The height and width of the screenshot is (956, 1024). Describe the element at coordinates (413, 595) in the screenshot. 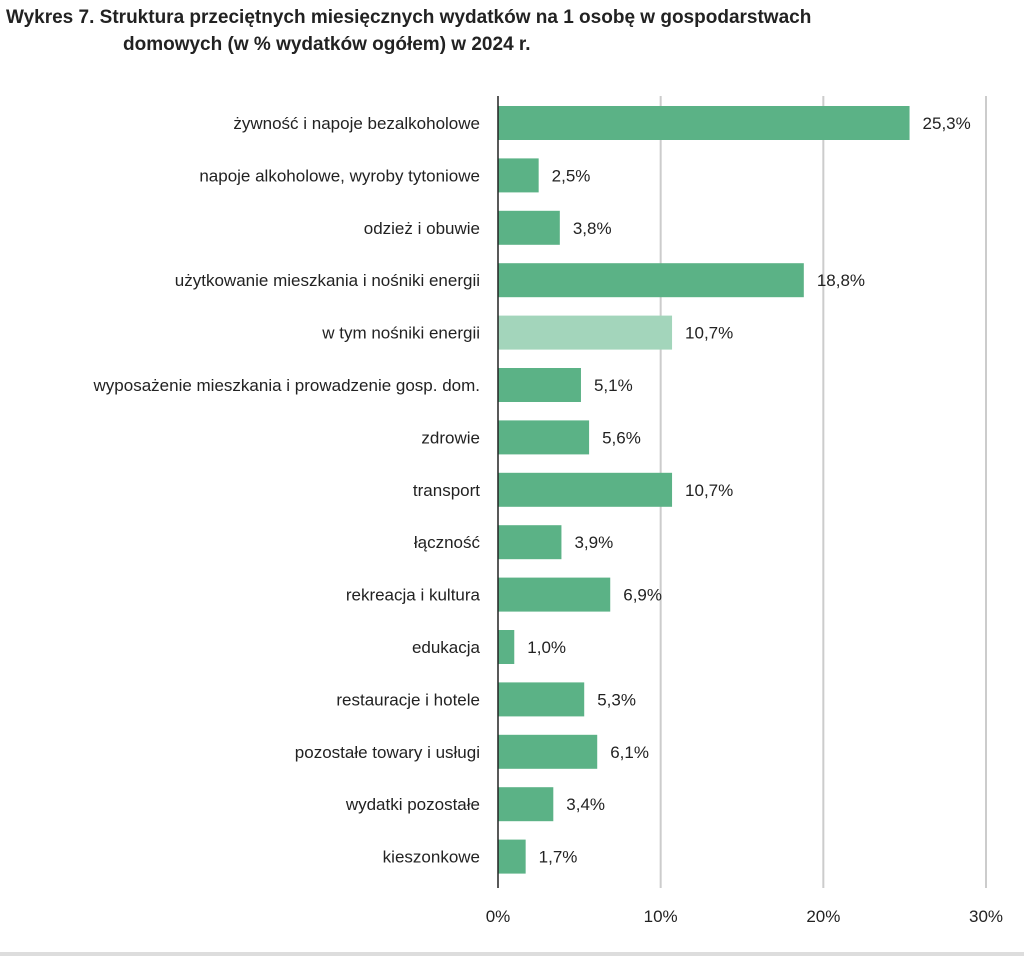

I see `category-label-9: rekreacja i kultura` at that location.